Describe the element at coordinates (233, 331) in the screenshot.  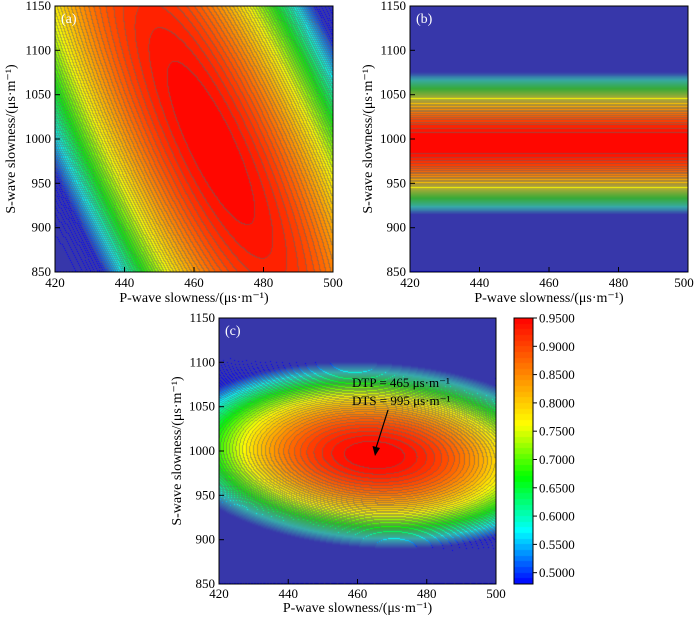
I see `panel-c-label: (c)` at that location.